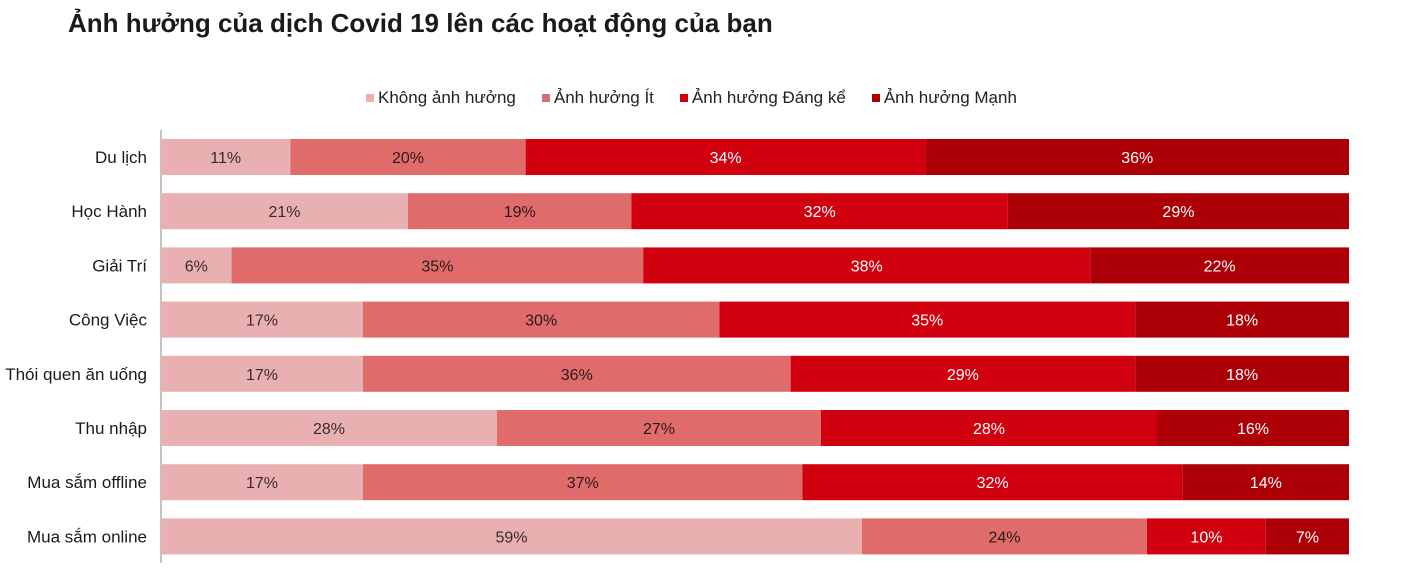 The height and width of the screenshot is (571, 1428). I want to click on data-label: 20%, so click(408, 158).